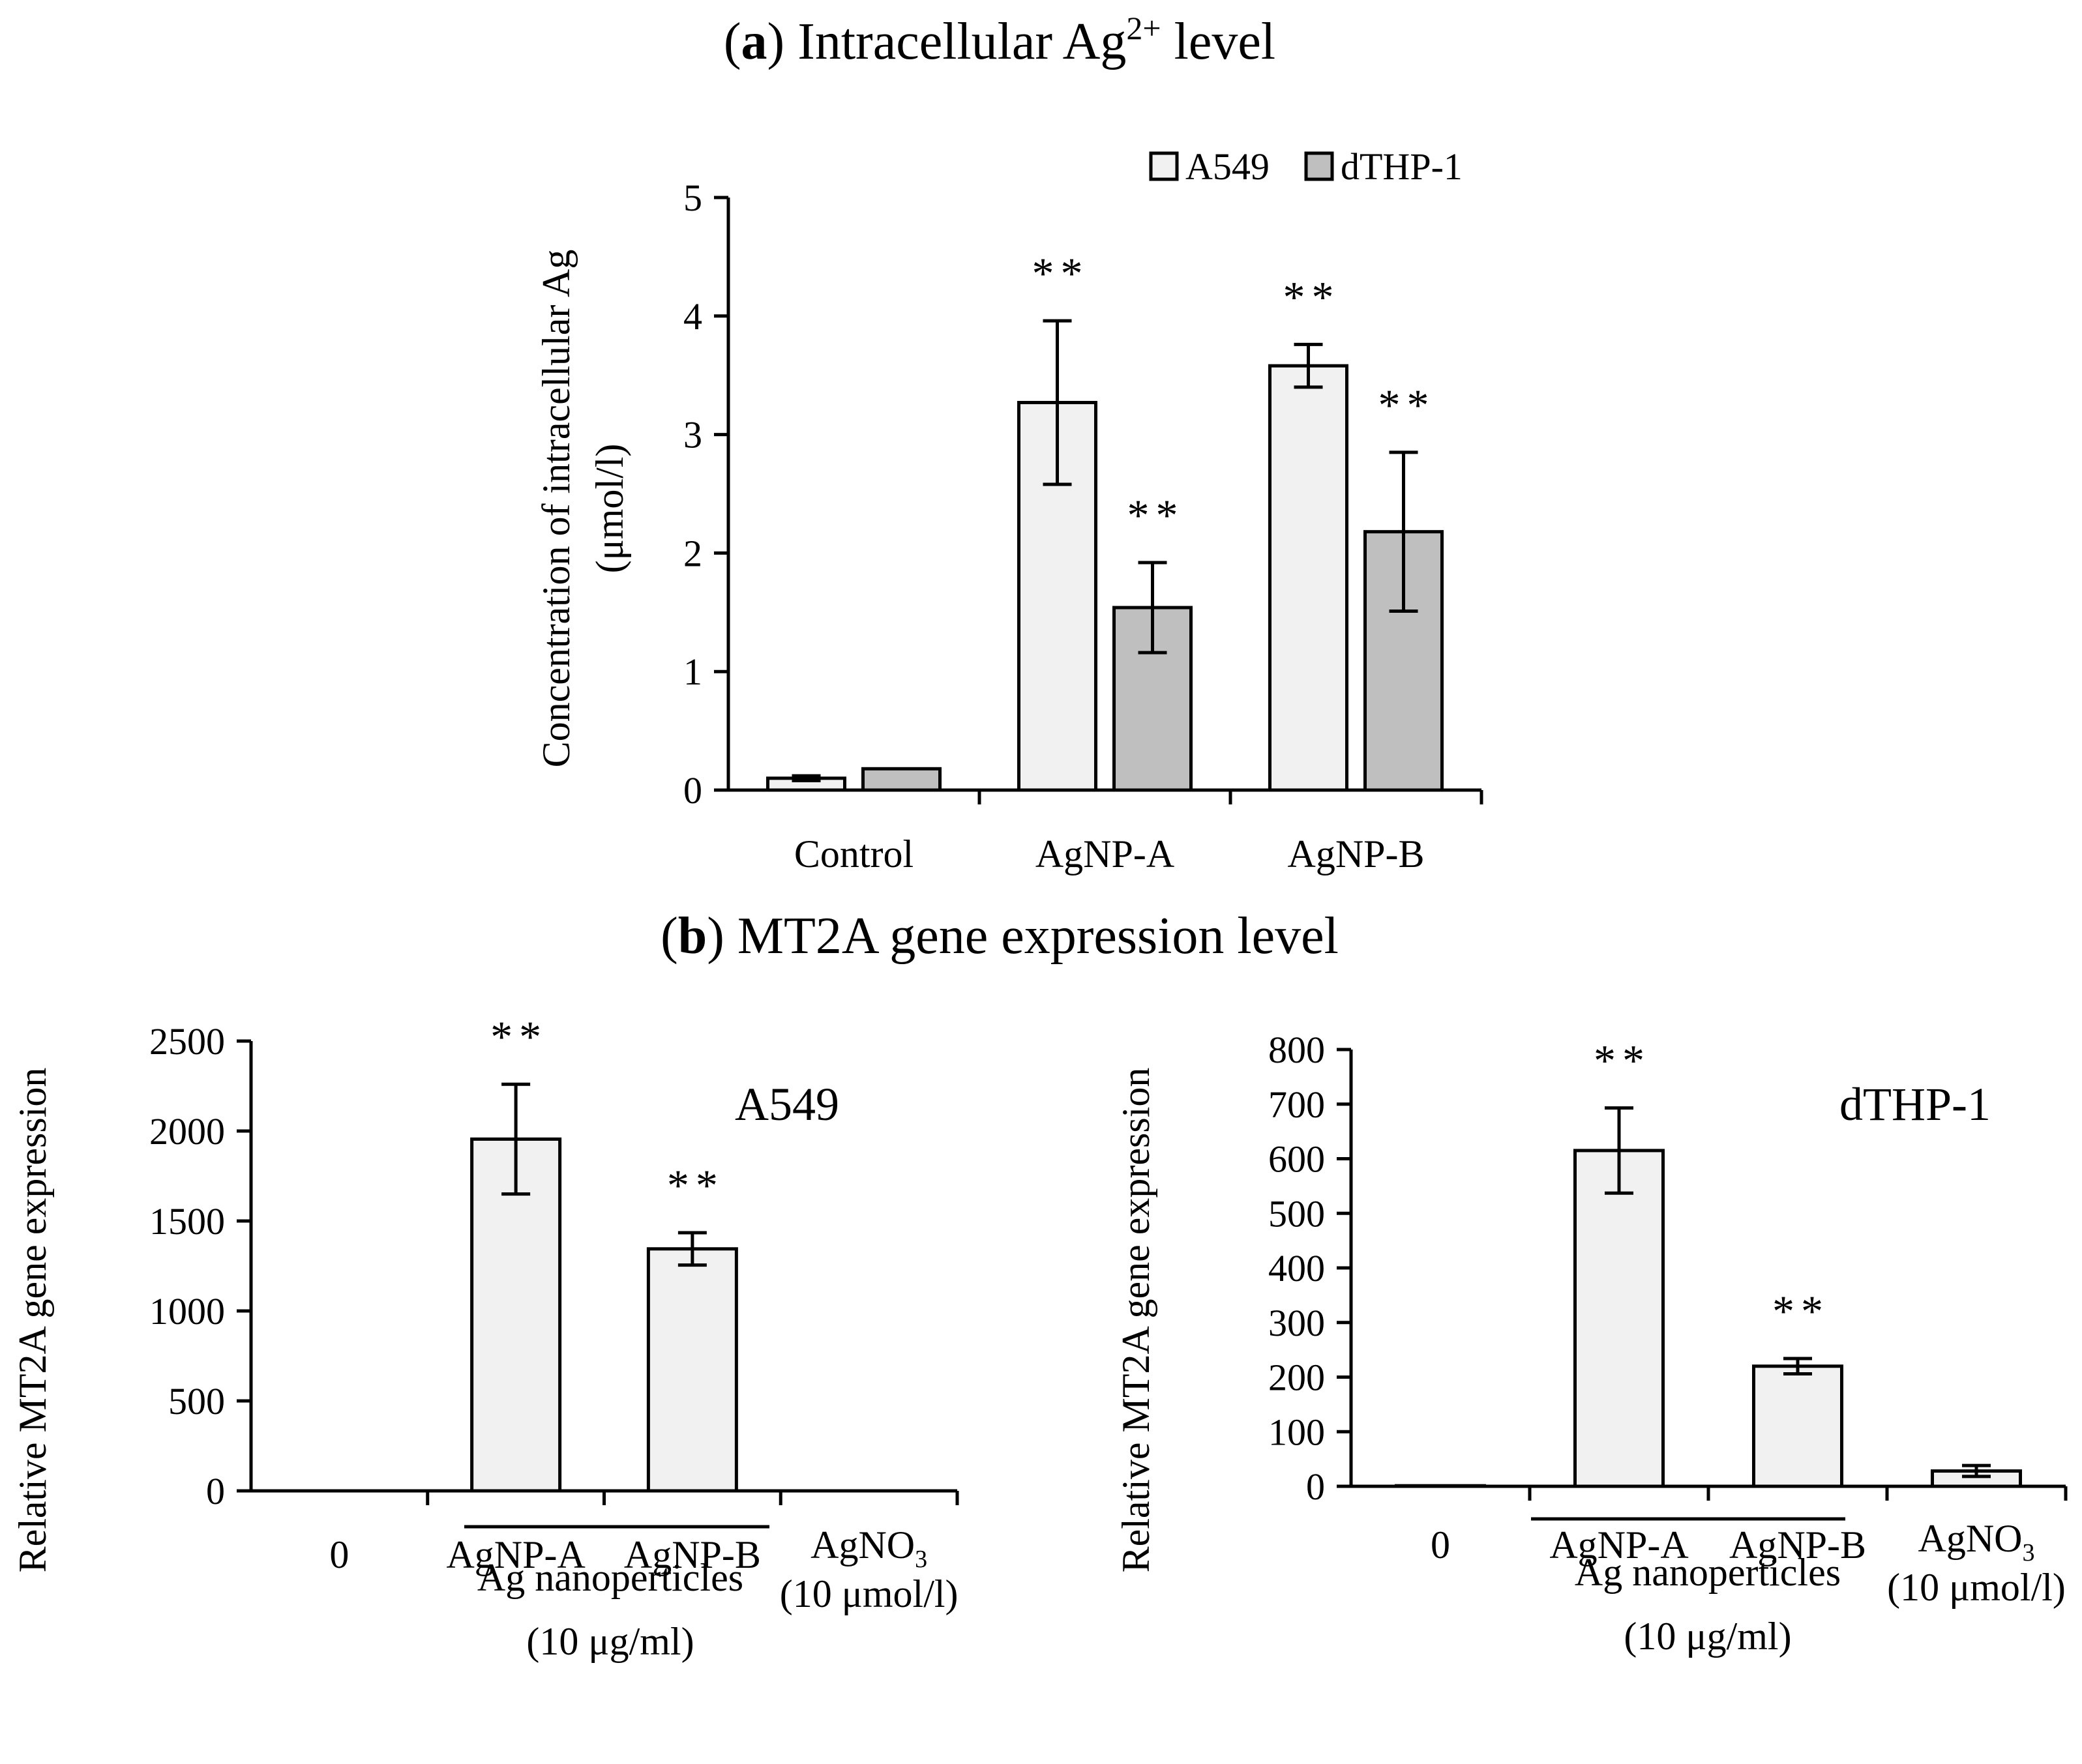 The height and width of the screenshot is (1764, 2082). Describe the element at coordinates (693, 435) in the screenshot. I see `chart-a-ytick-label: 3` at that location.